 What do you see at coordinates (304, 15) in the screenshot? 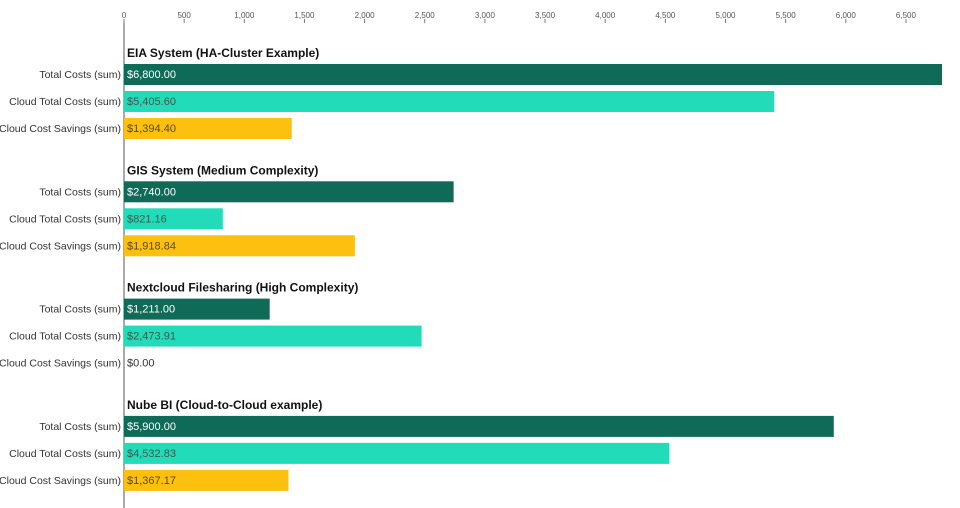
I see `x-tick-label: 1,500` at bounding box center [304, 15].